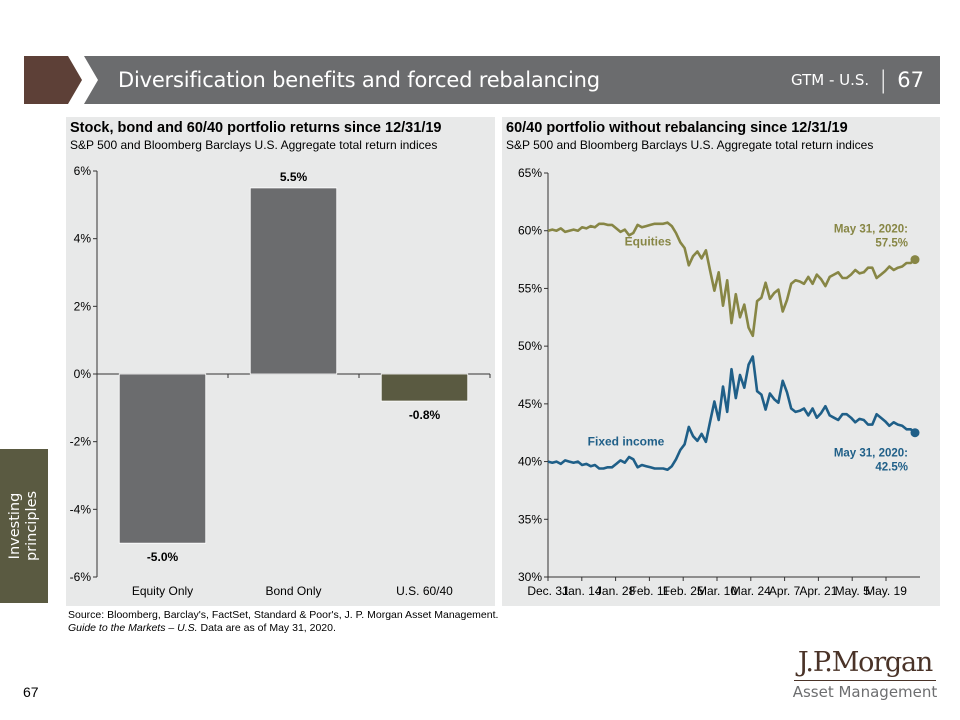 The image size is (960, 720). I want to click on equities-end-date-label: May 31, 2020:, so click(871, 230).